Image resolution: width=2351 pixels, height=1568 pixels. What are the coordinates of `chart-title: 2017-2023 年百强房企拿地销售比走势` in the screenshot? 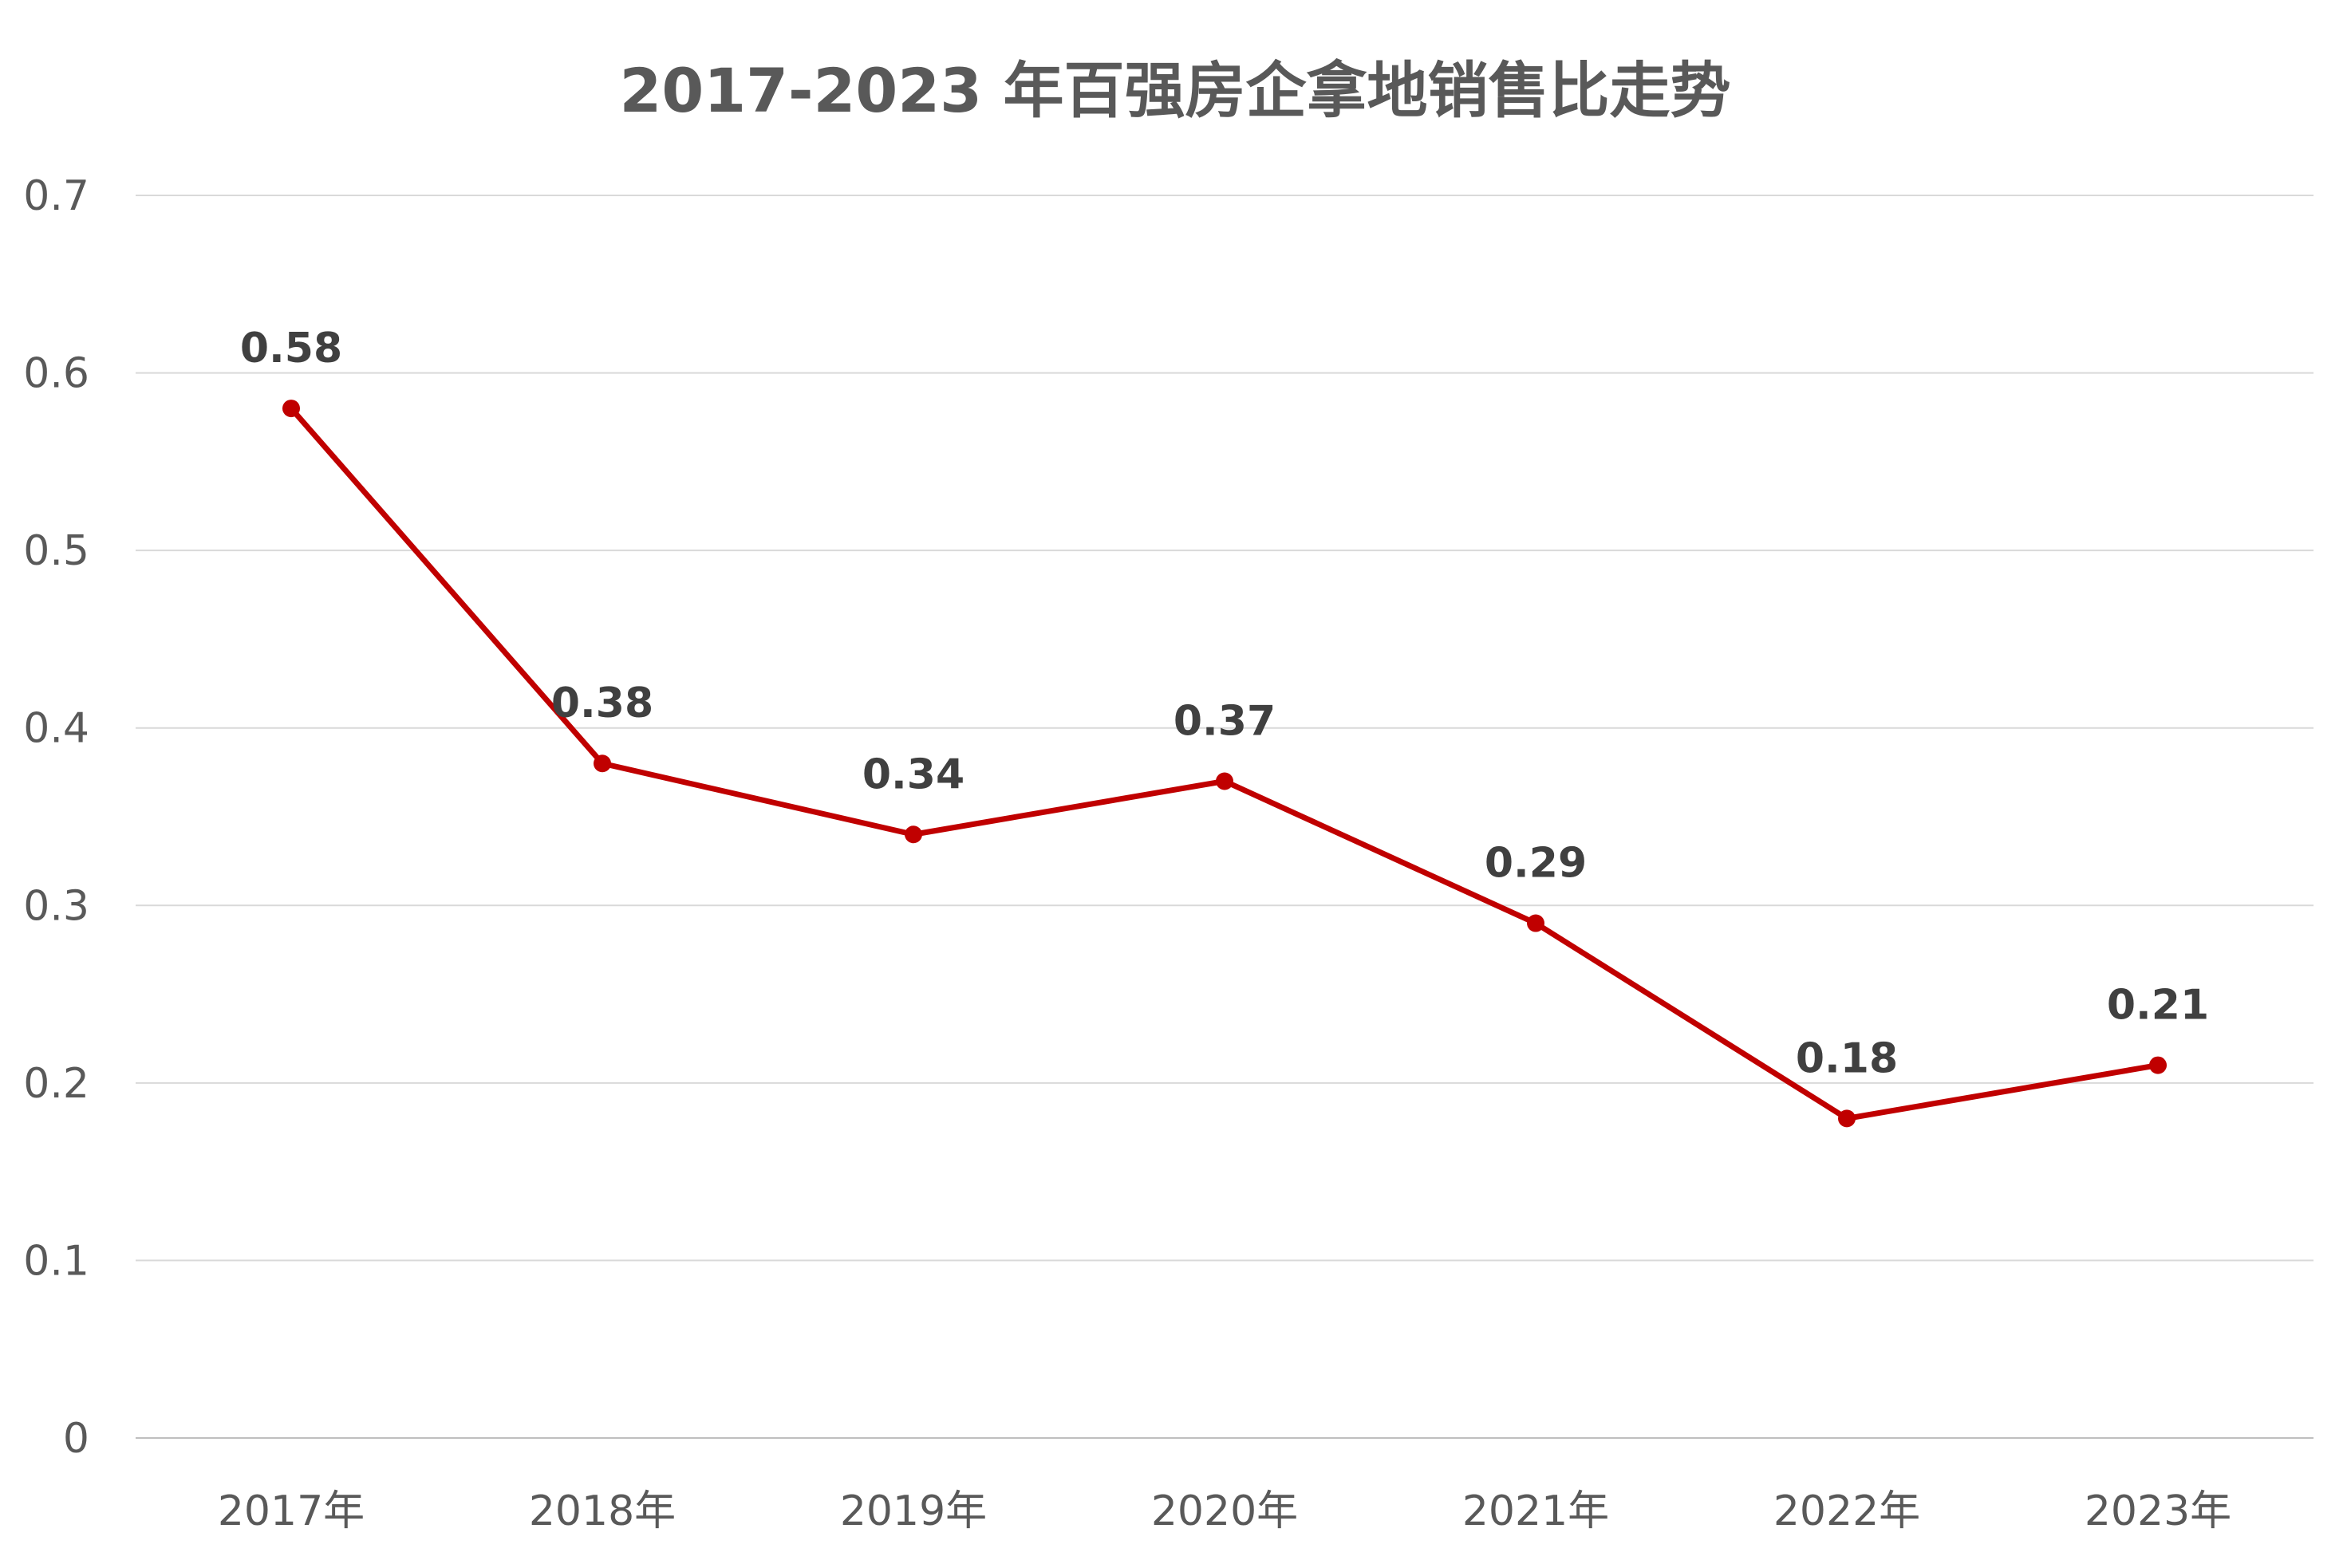 It's located at (1174, 90).